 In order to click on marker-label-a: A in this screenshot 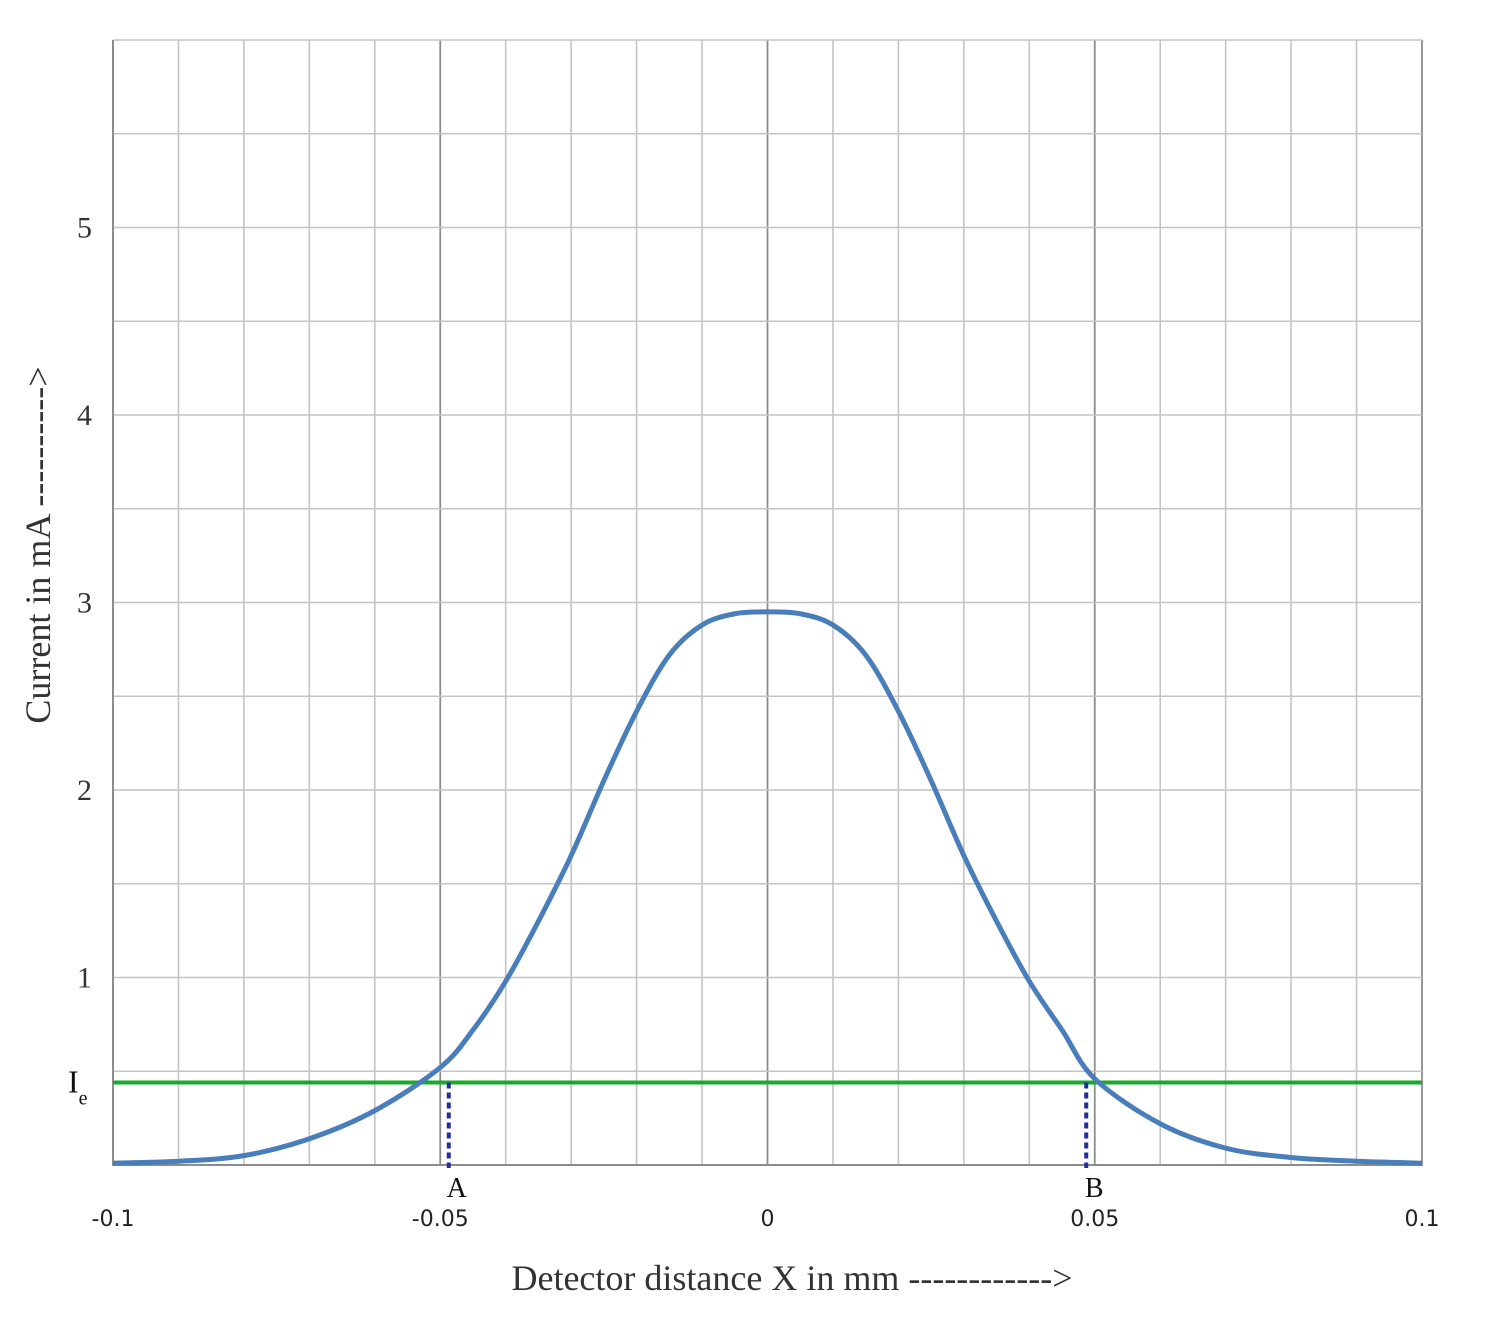, I will do `click(457, 1188)`.